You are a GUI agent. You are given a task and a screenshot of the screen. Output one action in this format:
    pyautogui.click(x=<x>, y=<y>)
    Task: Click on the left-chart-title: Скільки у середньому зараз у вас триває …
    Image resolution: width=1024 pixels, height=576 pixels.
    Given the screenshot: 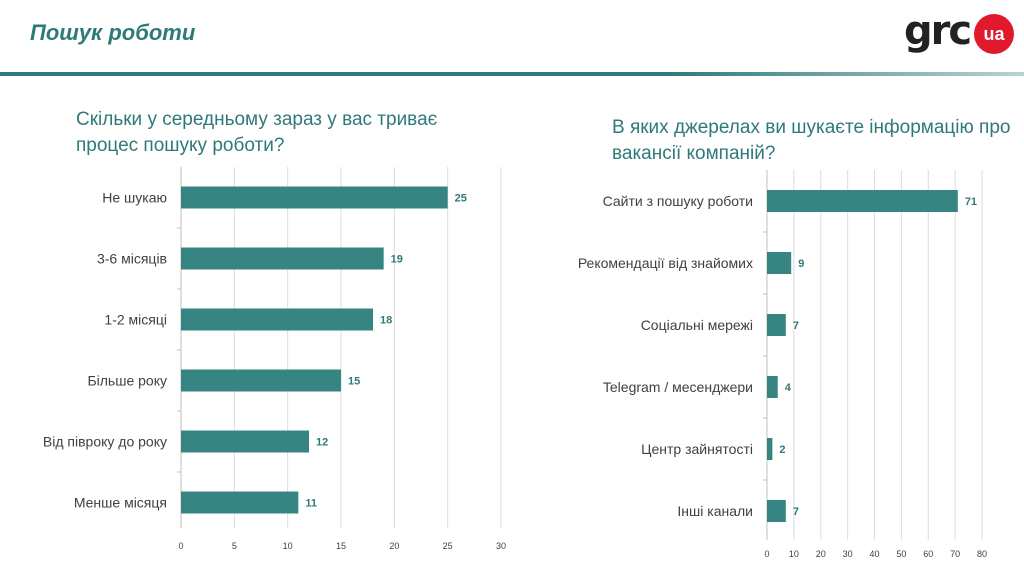 What is the action you would take?
    pyautogui.click(x=257, y=132)
    